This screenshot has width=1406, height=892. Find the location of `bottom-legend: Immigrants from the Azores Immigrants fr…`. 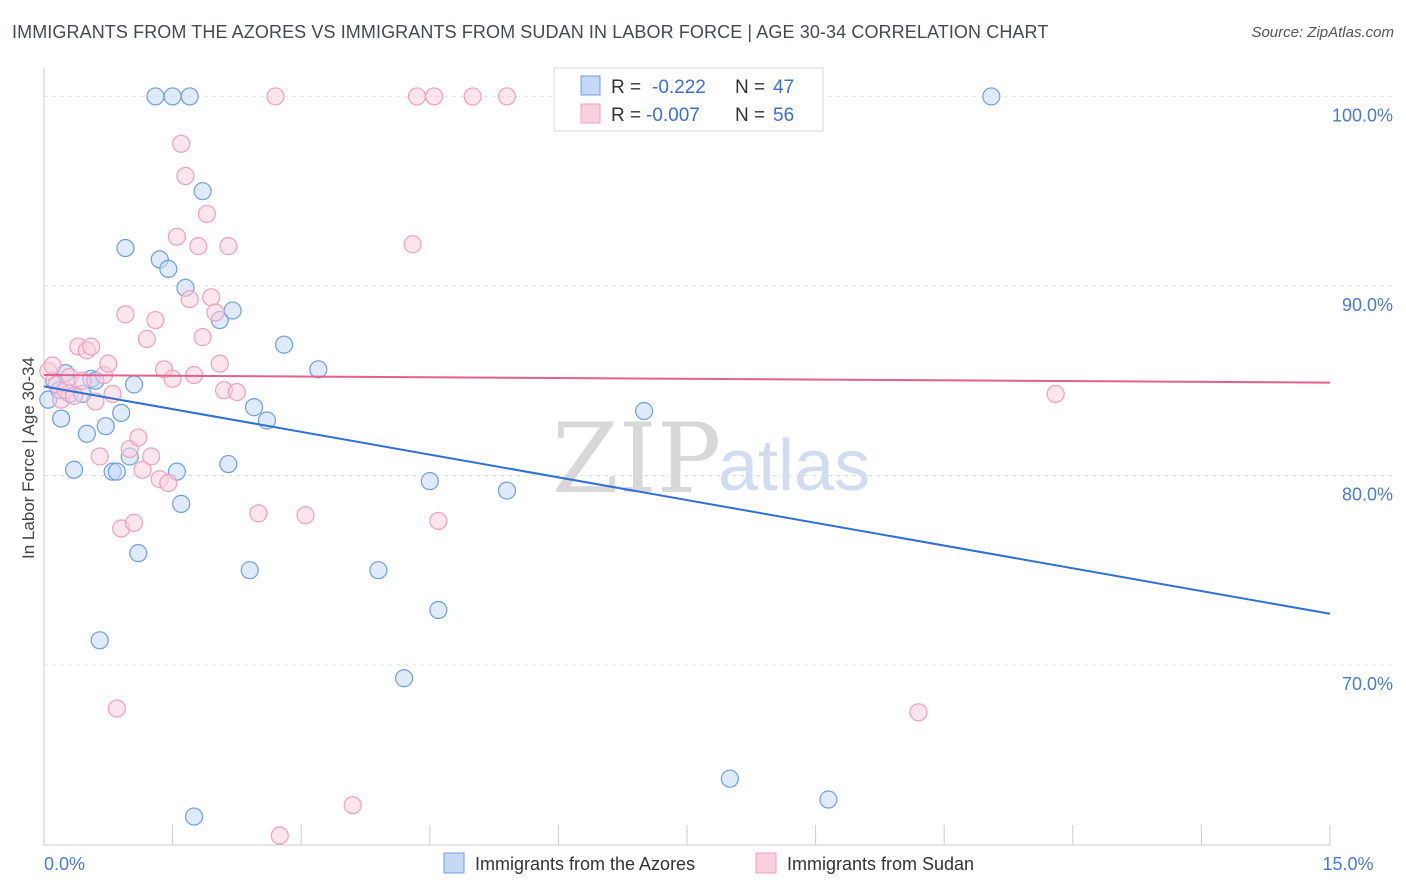

bottom-legend: Immigrants from the Azores Immigrants fr… is located at coordinates (708, 863).